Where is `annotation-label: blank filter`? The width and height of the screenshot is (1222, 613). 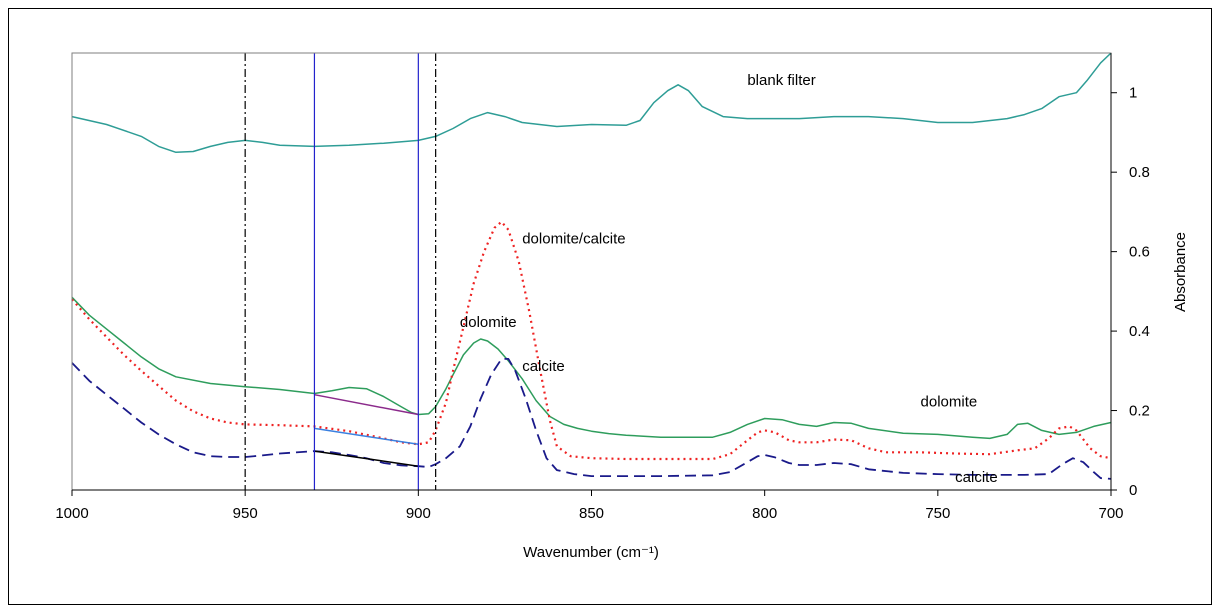
annotation-label: blank filter is located at coordinates (781, 80).